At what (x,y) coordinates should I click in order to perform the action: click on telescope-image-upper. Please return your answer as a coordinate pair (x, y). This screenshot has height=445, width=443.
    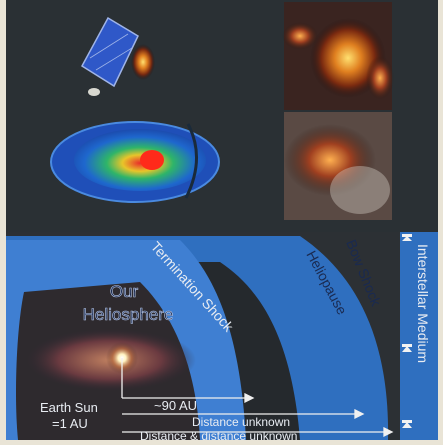
    Looking at the image, I should click on (338, 56).